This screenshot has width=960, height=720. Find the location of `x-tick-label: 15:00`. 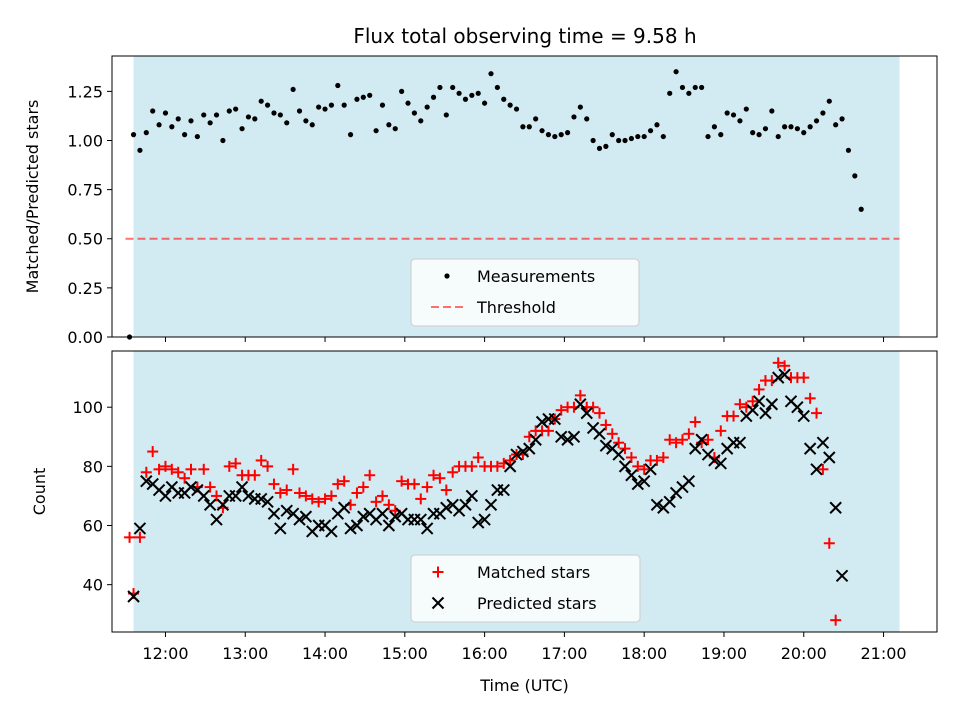

x-tick-label: 15:00 is located at coordinates (405, 653).